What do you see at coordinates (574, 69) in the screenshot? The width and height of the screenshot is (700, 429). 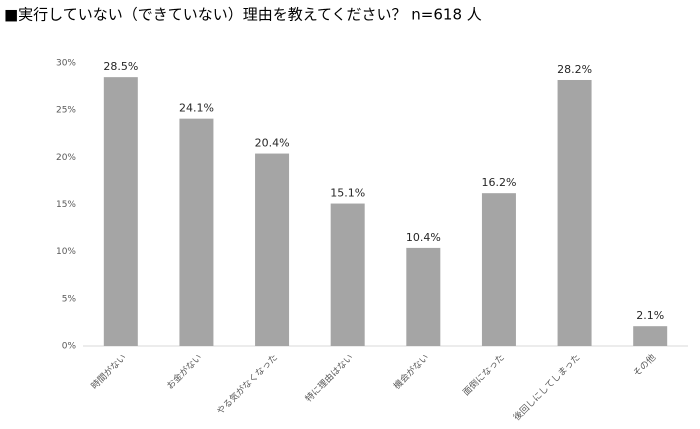 I see `value-label: 28.2%` at bounding box center [574, 69].